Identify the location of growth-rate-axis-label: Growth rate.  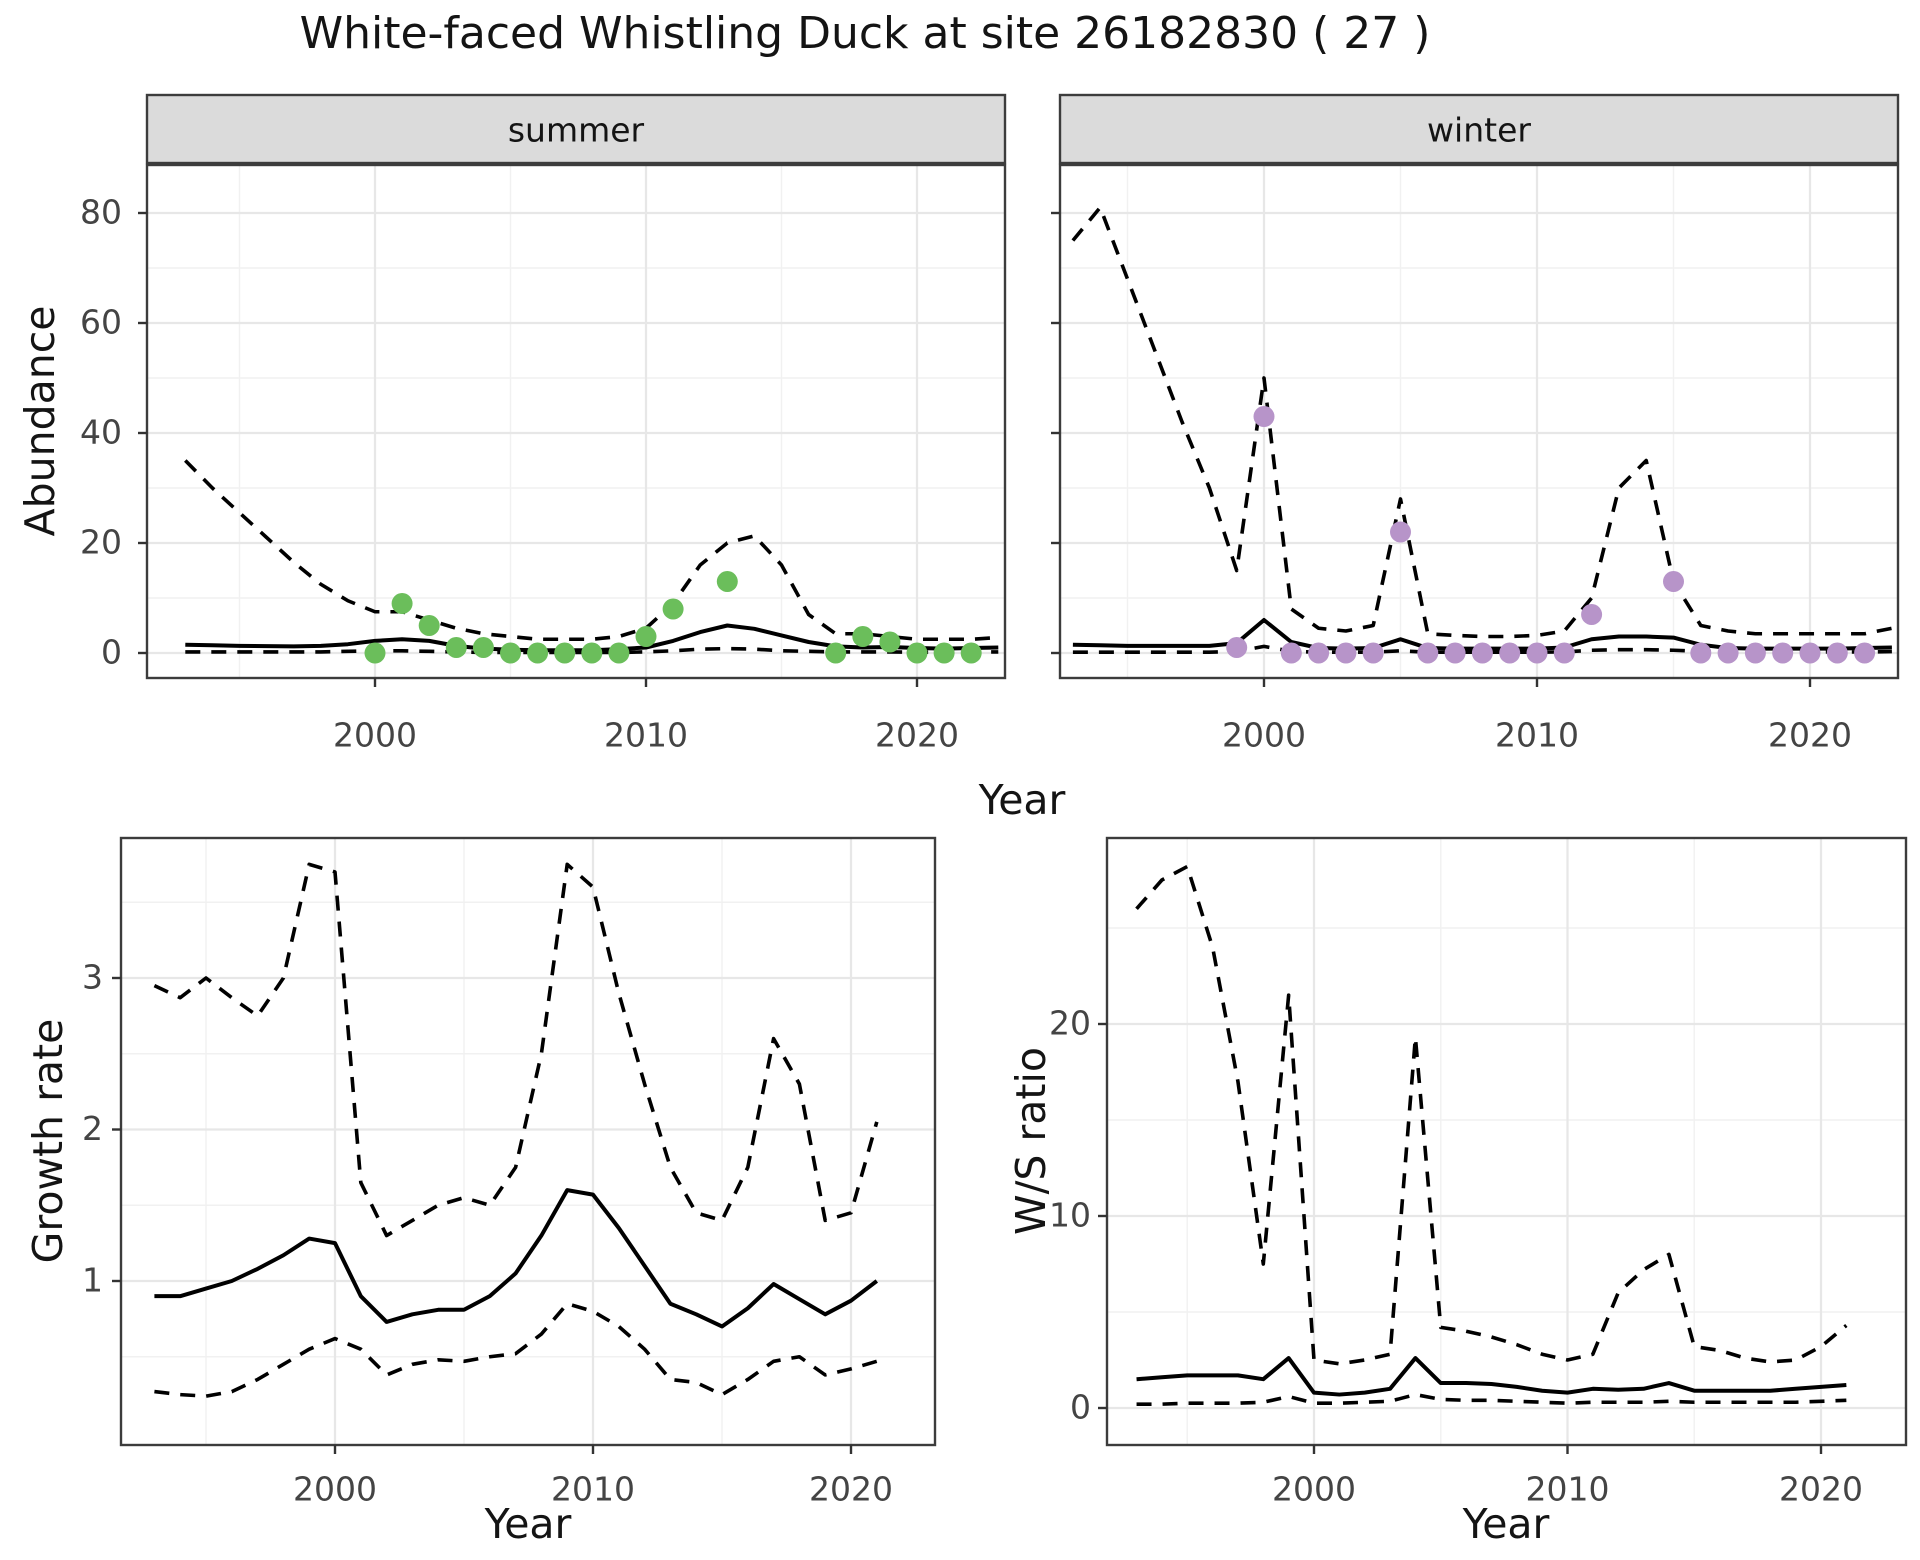
(48, 1141).